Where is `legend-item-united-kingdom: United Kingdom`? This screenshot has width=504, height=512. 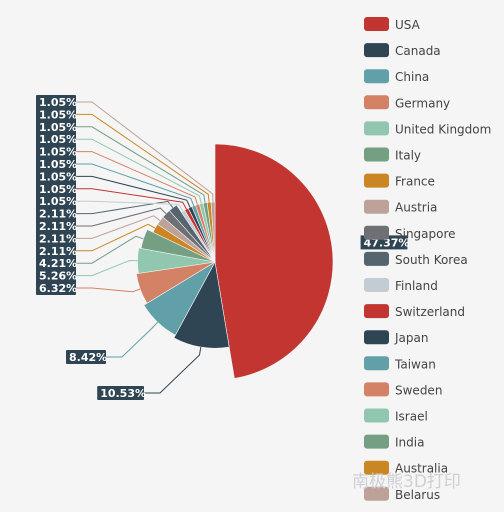
legend-item-united-kingdom: United Kingdom is located at coordinates (427, 128).